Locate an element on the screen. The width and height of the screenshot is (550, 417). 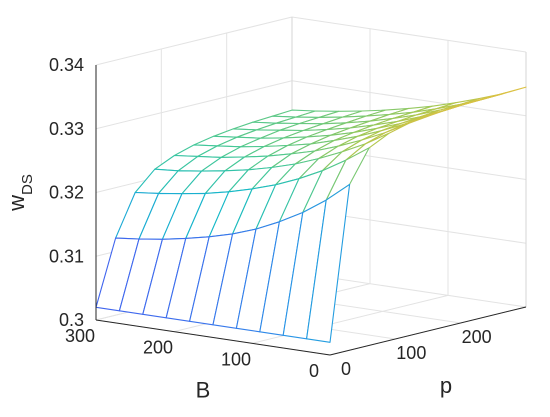
z-tick-label: 0.3 is located at coordinates (71, 320).